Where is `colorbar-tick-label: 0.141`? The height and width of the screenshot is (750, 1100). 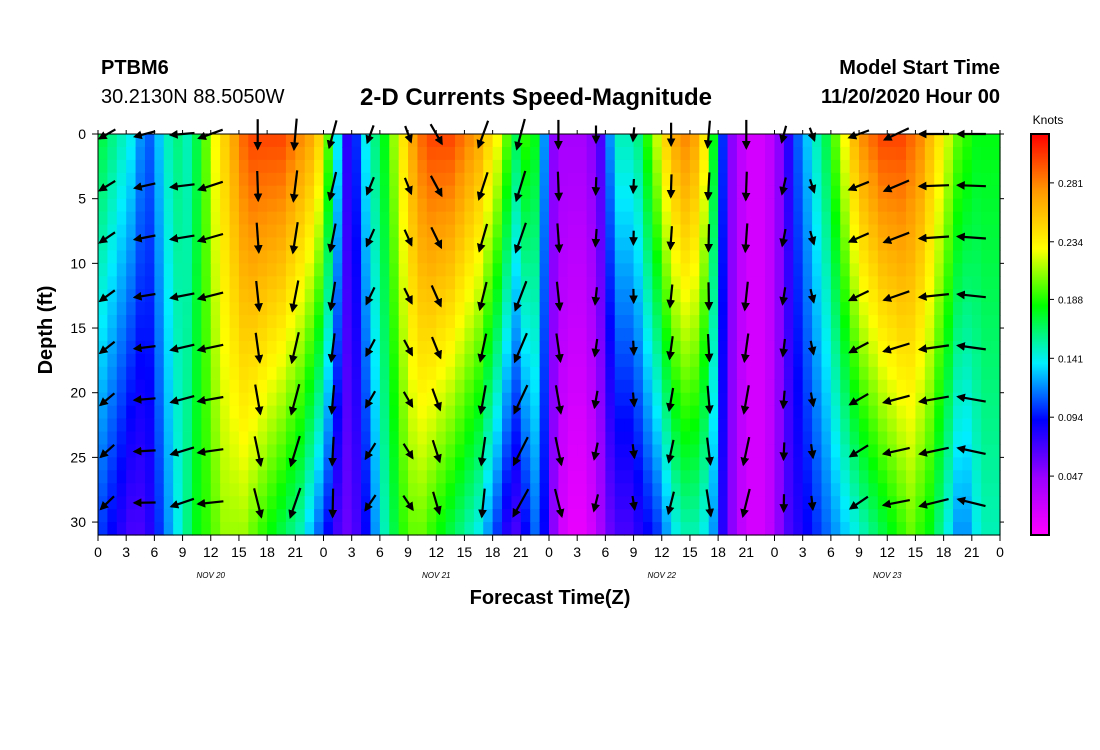
colorbar-tick-label: 0.141 is located at coordinates (1070, 359).